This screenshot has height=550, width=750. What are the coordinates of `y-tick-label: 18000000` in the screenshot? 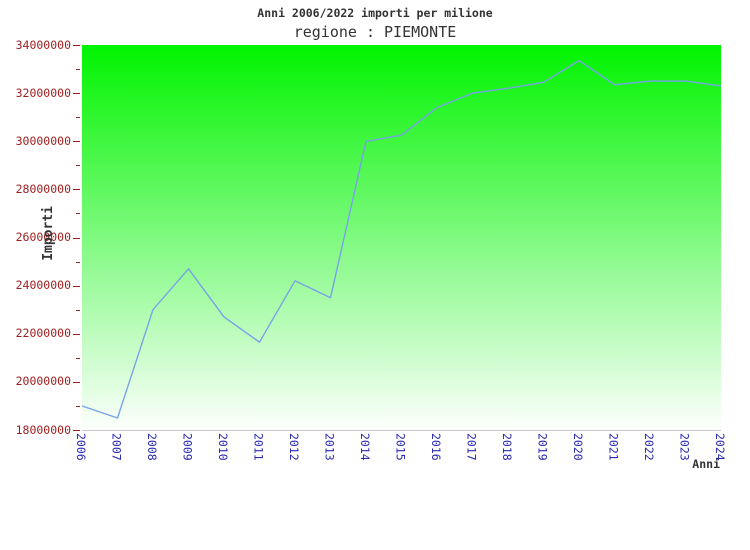 It's located at (43, 429).